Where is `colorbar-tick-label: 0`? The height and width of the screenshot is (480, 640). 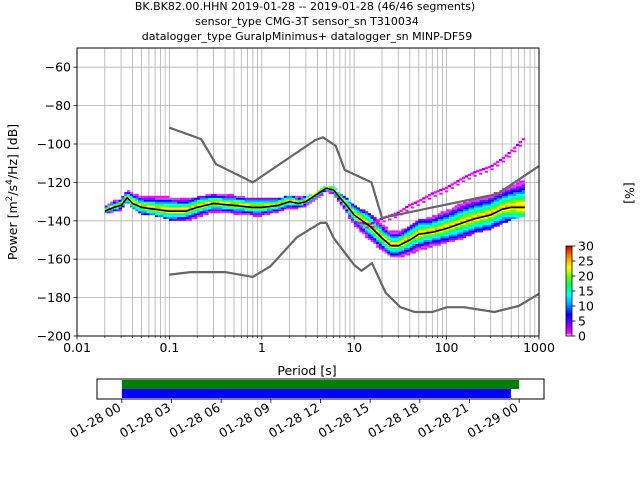
colorbar-tick-label: 0 is located at coordinates (582, 336).